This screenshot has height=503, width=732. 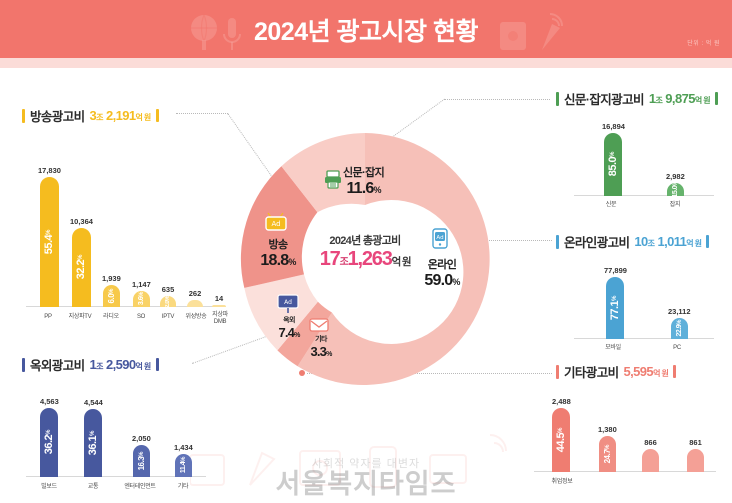 I want to click on connector-line-etc, so click(x=429, y=373).